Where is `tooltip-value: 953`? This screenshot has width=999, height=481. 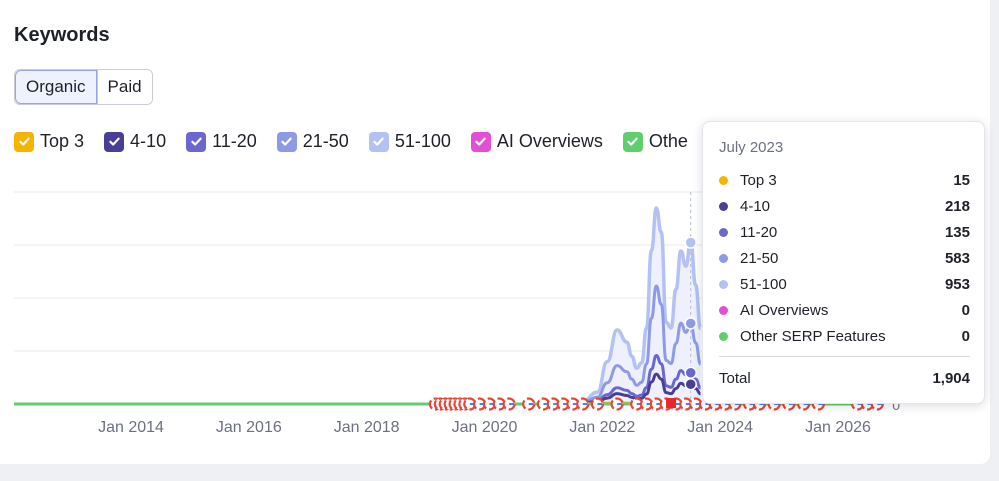
tooltip-value: 953 is located at coordinates (957, 284).